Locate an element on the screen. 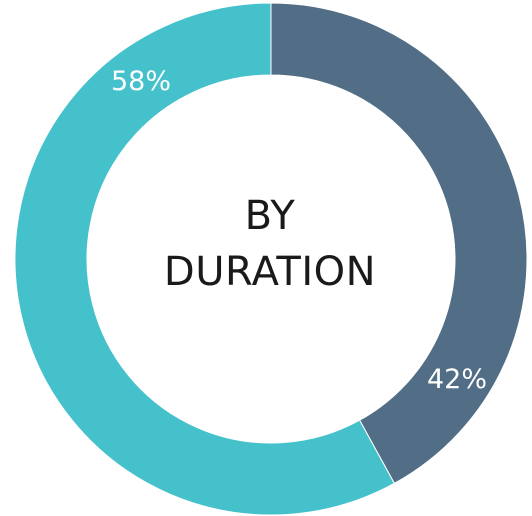  chart-center-title: BY DURATION is located at coordinates (270, 244).